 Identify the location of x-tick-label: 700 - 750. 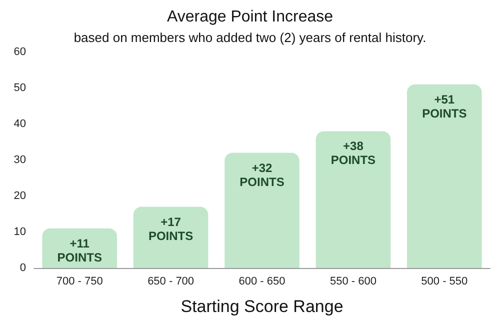
(79, 282).